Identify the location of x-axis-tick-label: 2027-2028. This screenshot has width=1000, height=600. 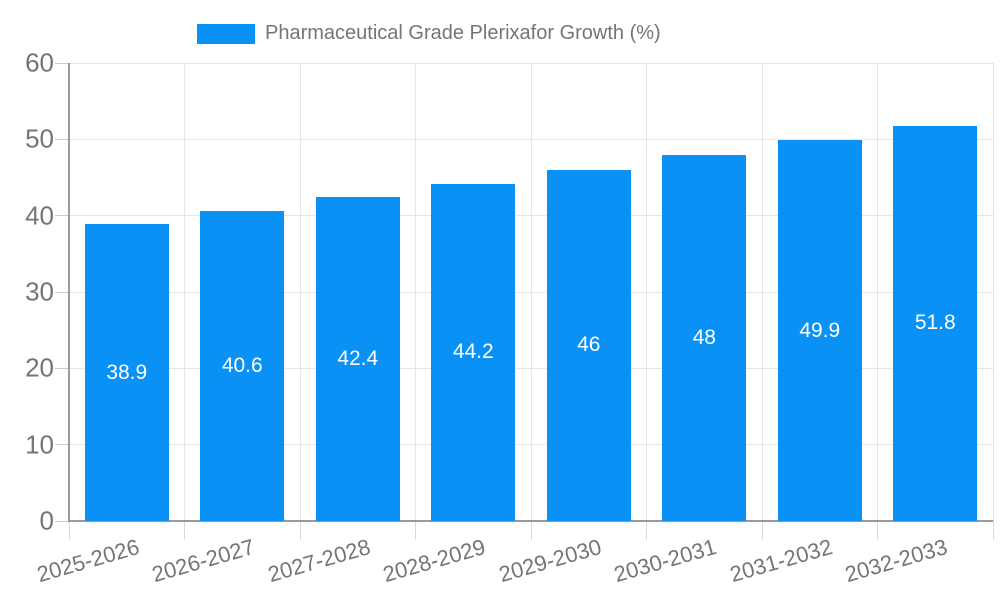
(318, 561).